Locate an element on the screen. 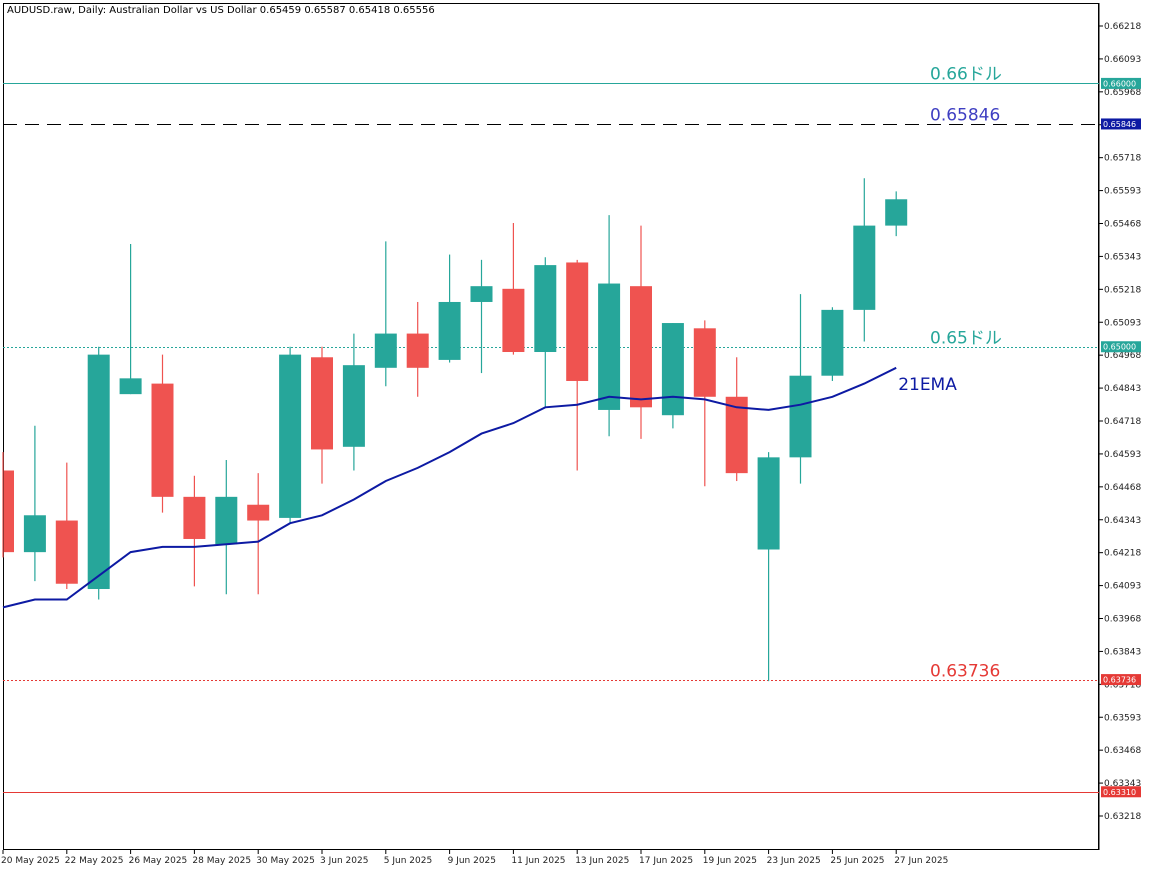 This screenshot has width=1152, height=870. y-tick-label-22: 0.63468 is located at coordinates (1122, 751).